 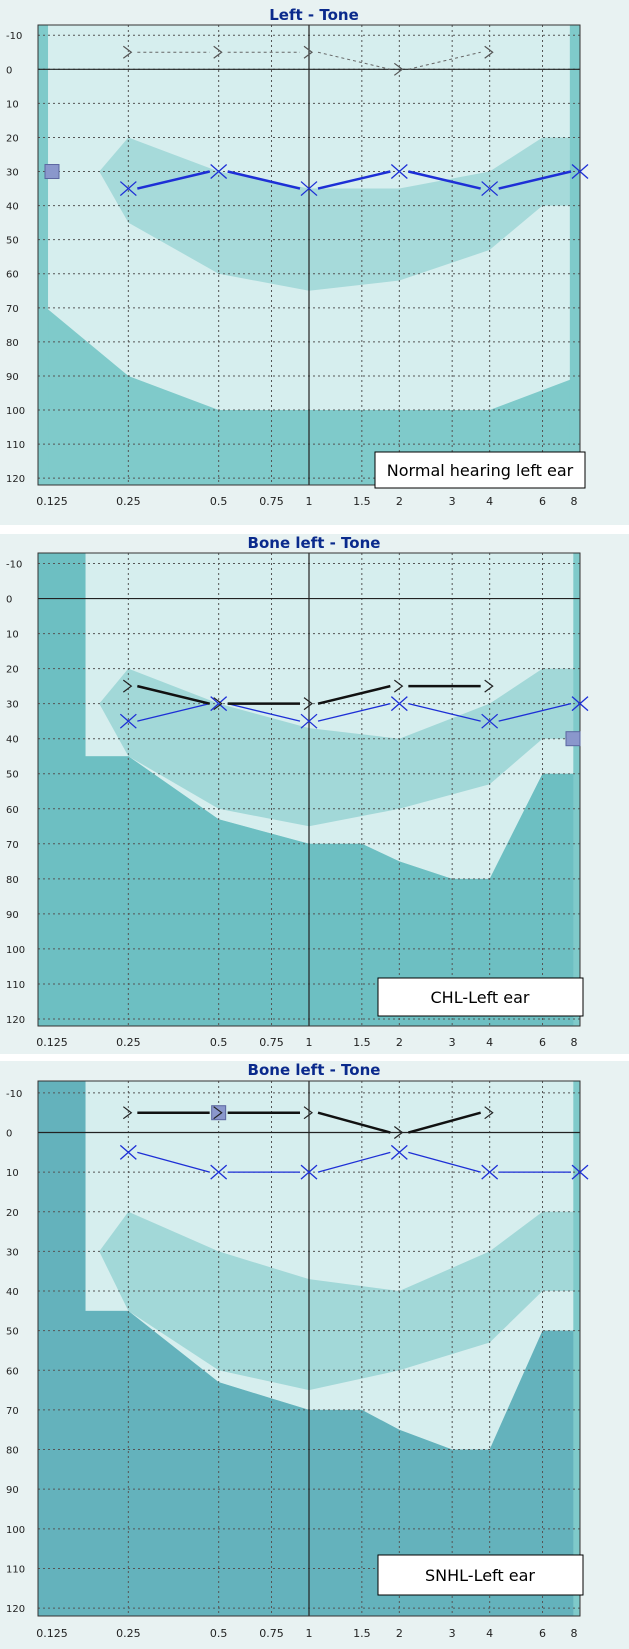 I want to click on panel-label: CHL-Left ear, so click(x=479, y=997).